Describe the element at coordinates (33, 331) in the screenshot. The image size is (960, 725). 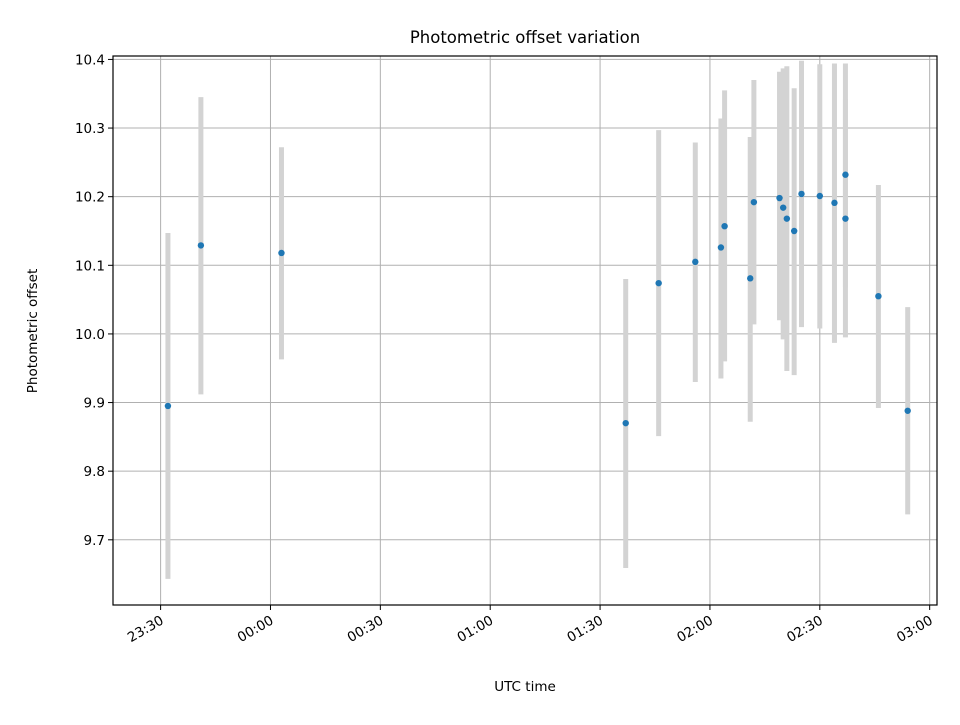
I see `y-axis-label: Photometric offset` at that location.